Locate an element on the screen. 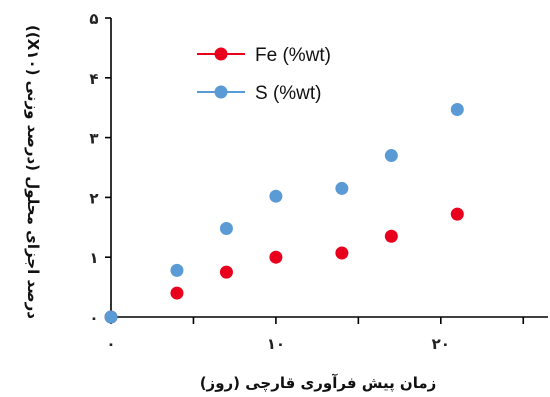 This screenshot has width=550, height=397. y-tick-label: ۰ is located at coordinates (93, 318).